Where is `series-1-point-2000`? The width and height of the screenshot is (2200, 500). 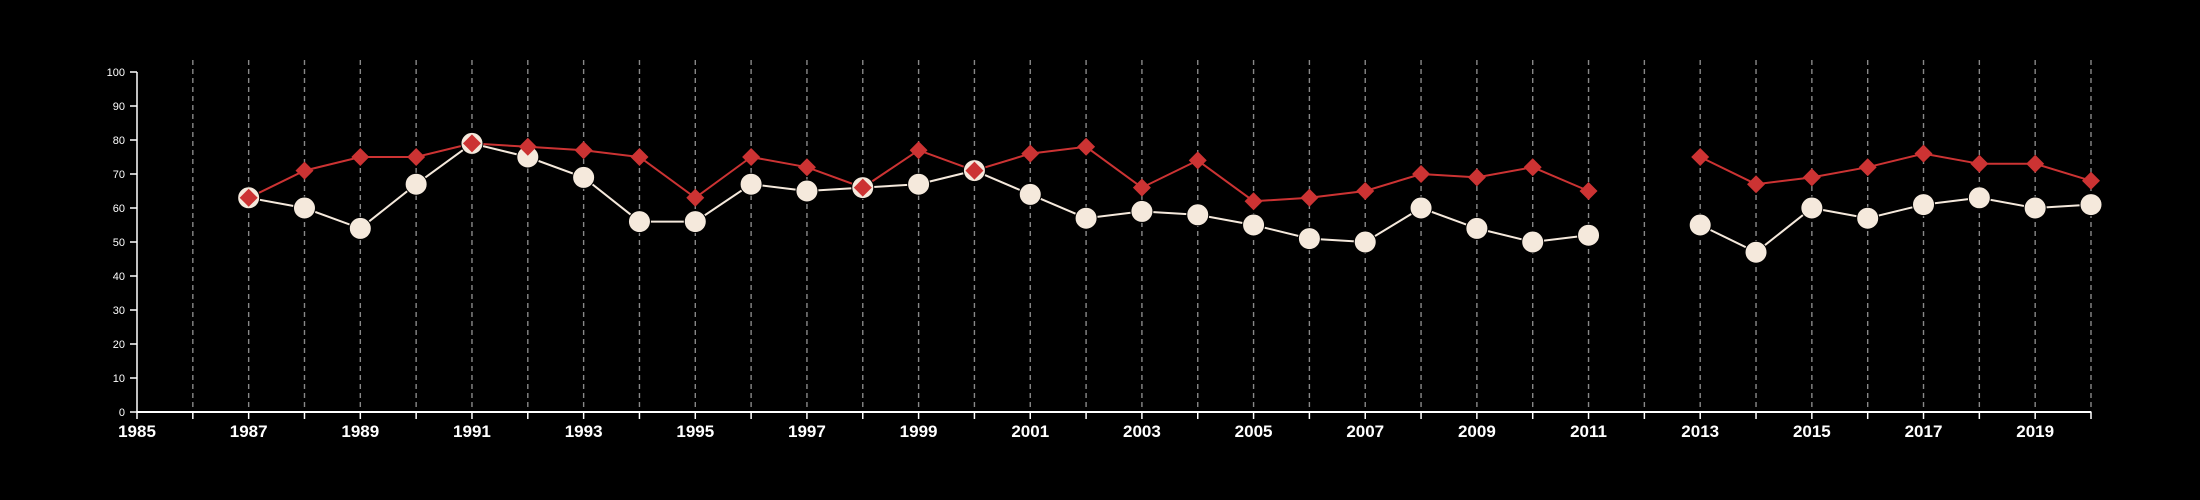
series-1-point-2000 is located at coordinates (974, 170).